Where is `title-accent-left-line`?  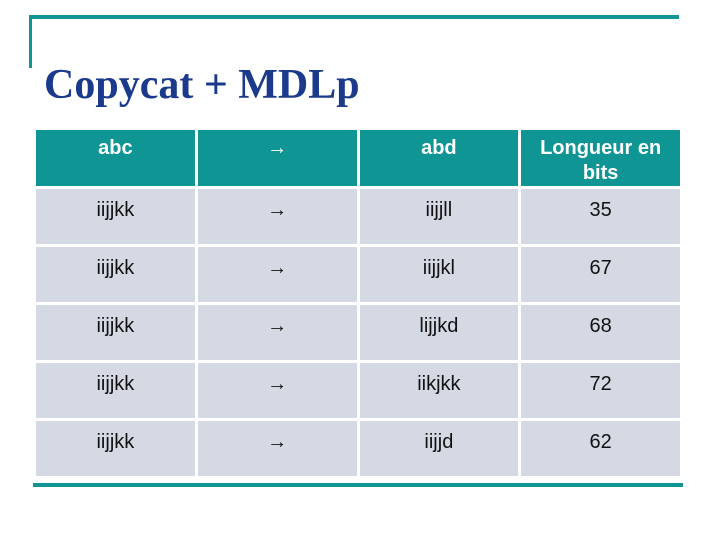 title-accent-left-line is located at coordinates (30, 41).